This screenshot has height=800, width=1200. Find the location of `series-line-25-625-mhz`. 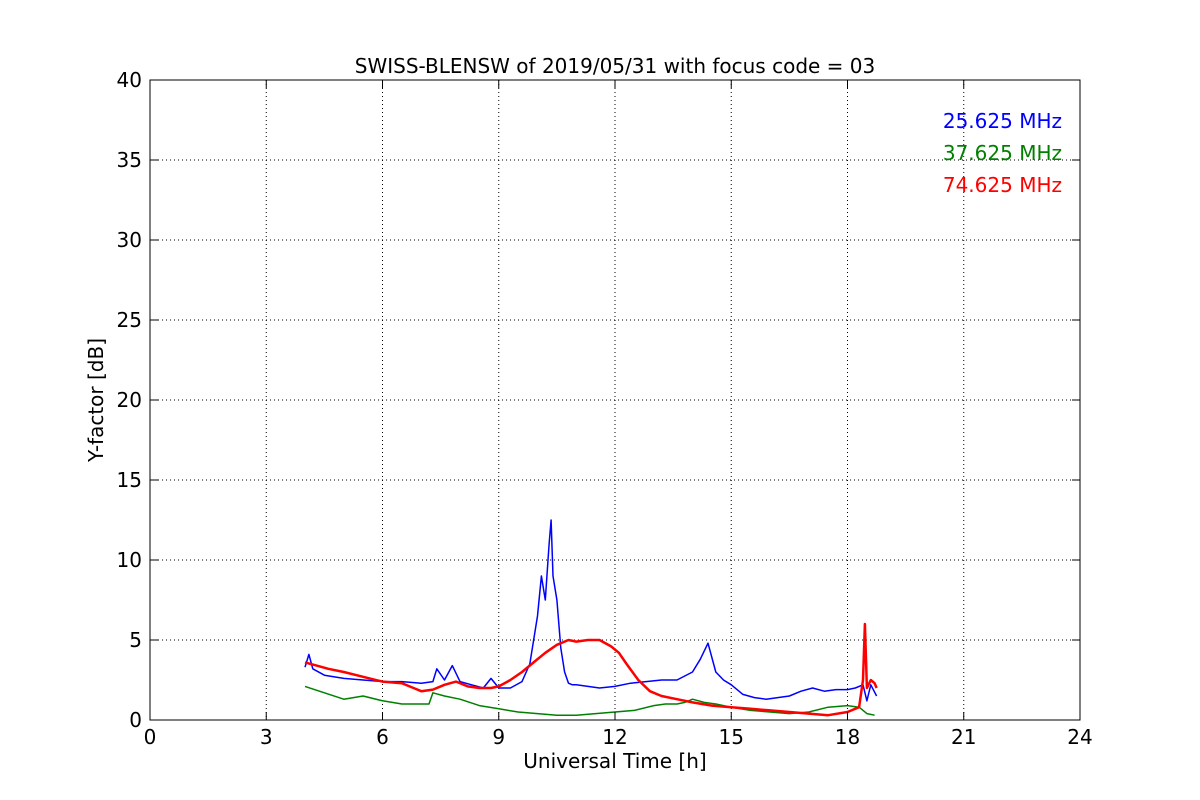

series-line-25-625-mhz is located at coordinates (591, 610).